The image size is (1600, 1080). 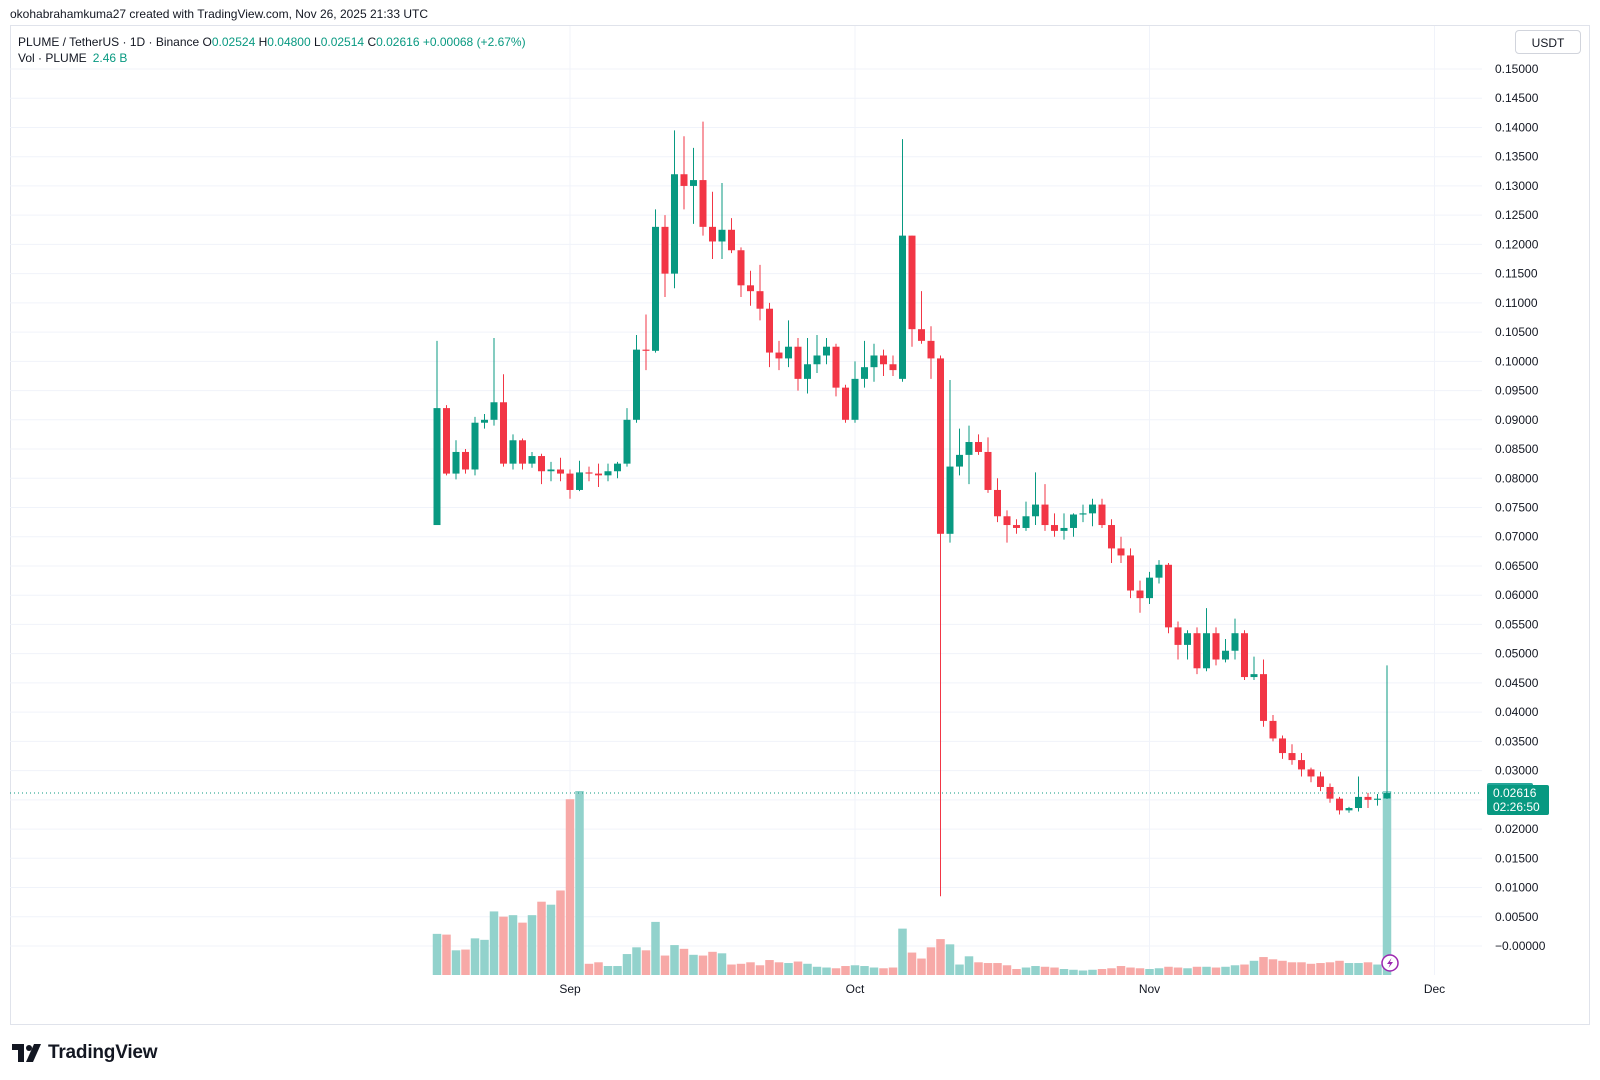 What do you see at coordinates (109, 42) in the screenshot?
I see `symbol-title: PLUME / TetherUS · 1D · Binance` at bounding box center [109, 42].